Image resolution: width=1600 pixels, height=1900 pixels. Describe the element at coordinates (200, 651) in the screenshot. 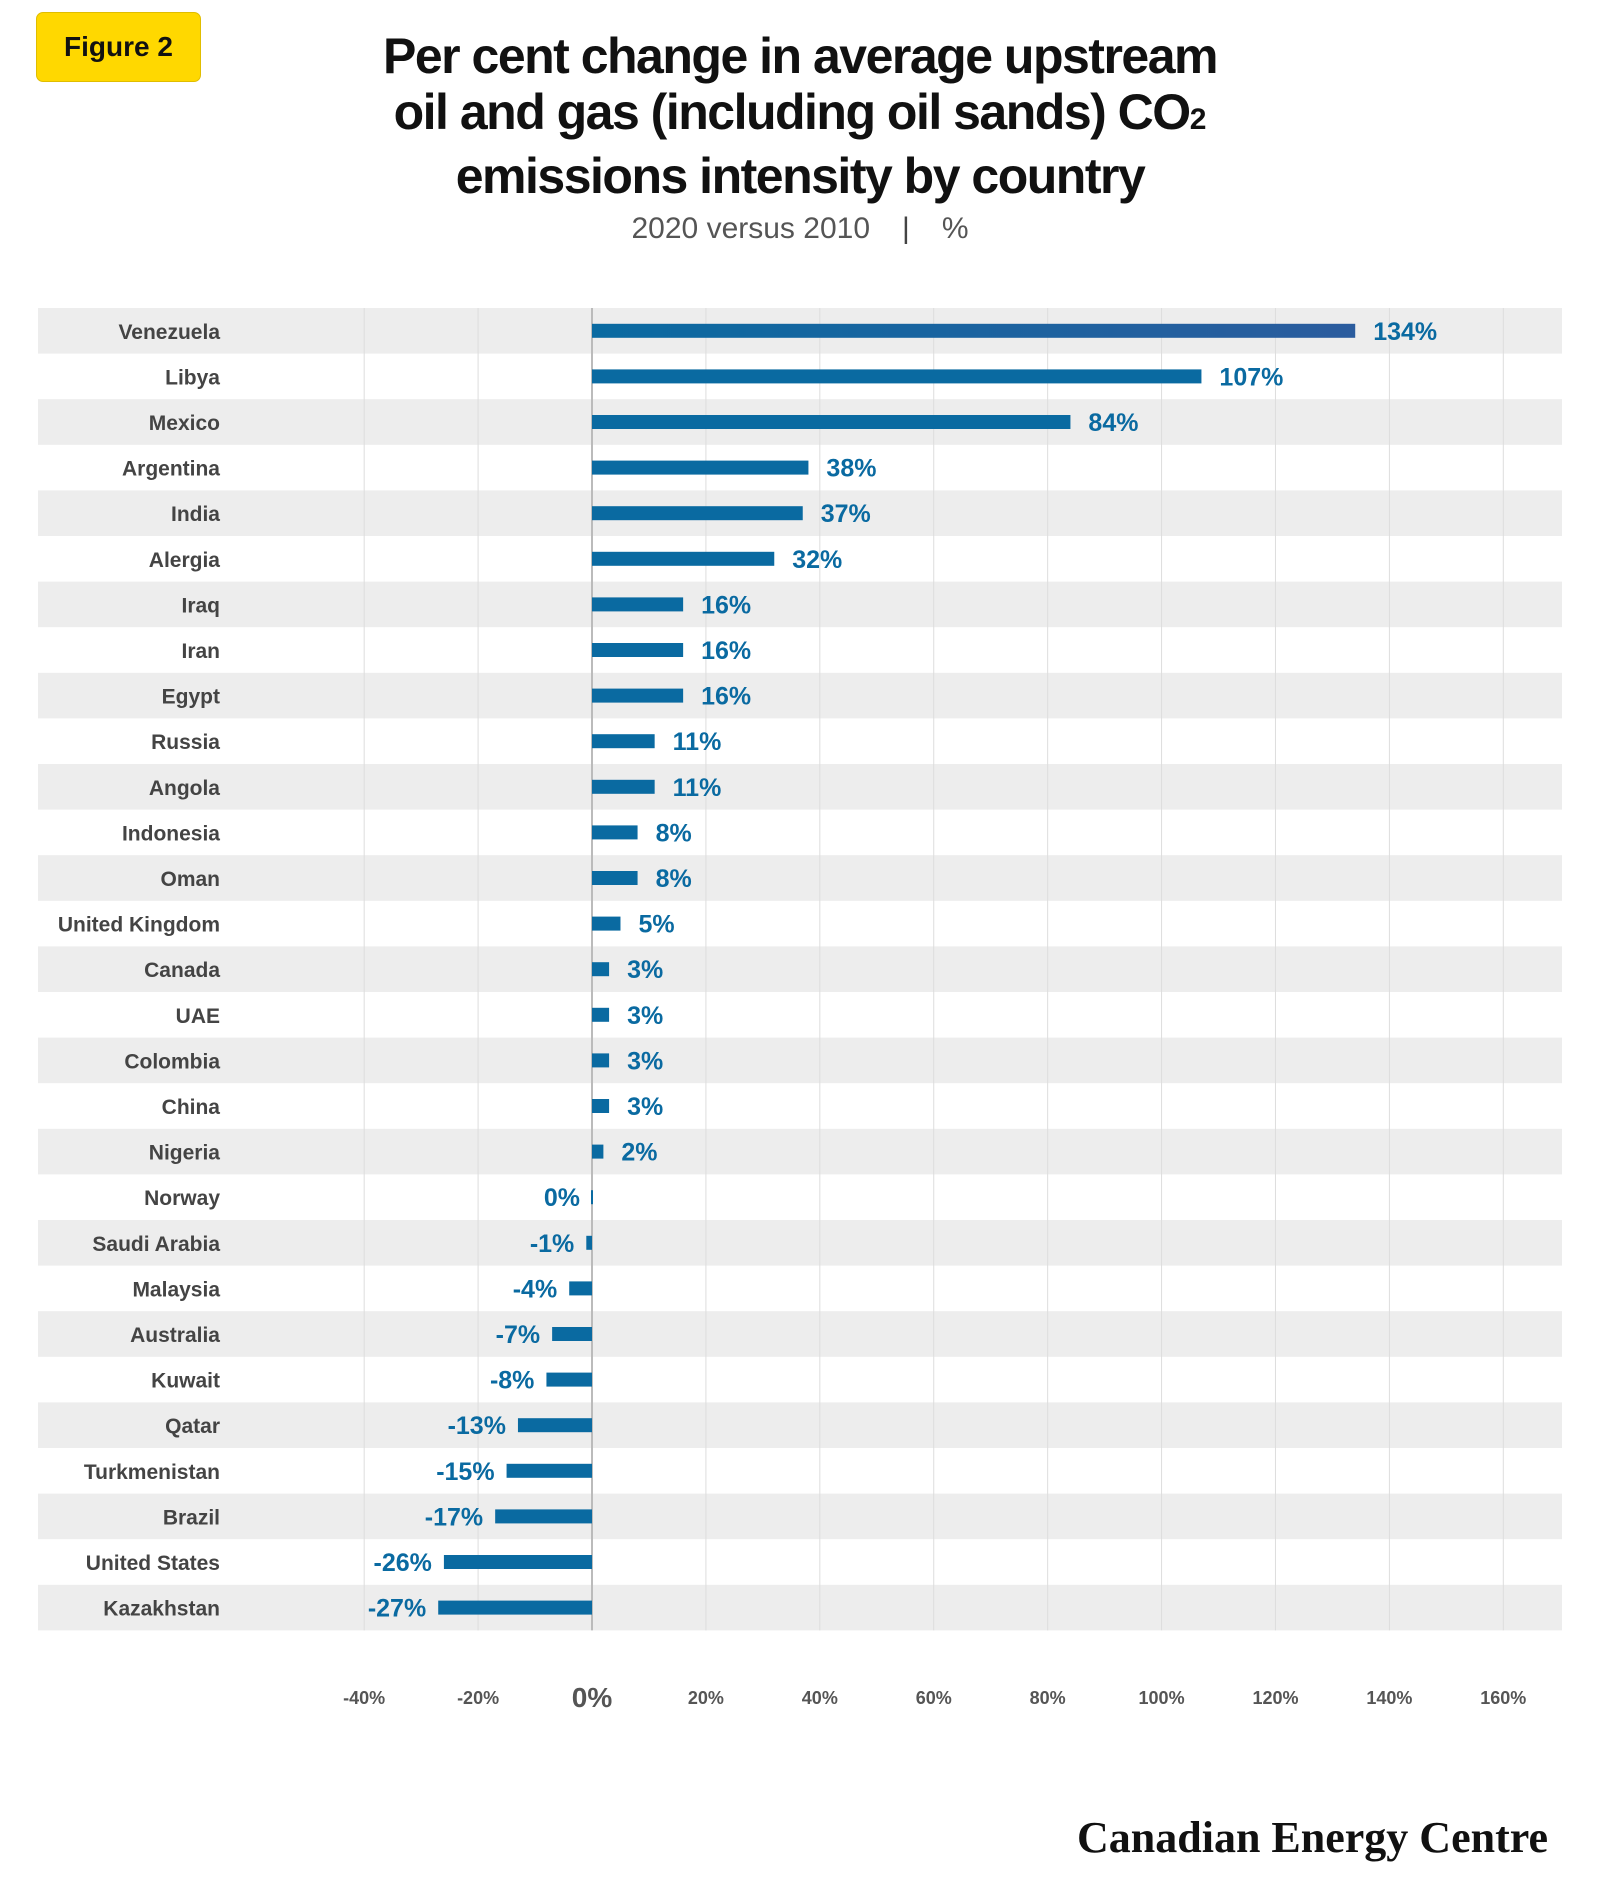

I see `category-label: Iran` at that location.